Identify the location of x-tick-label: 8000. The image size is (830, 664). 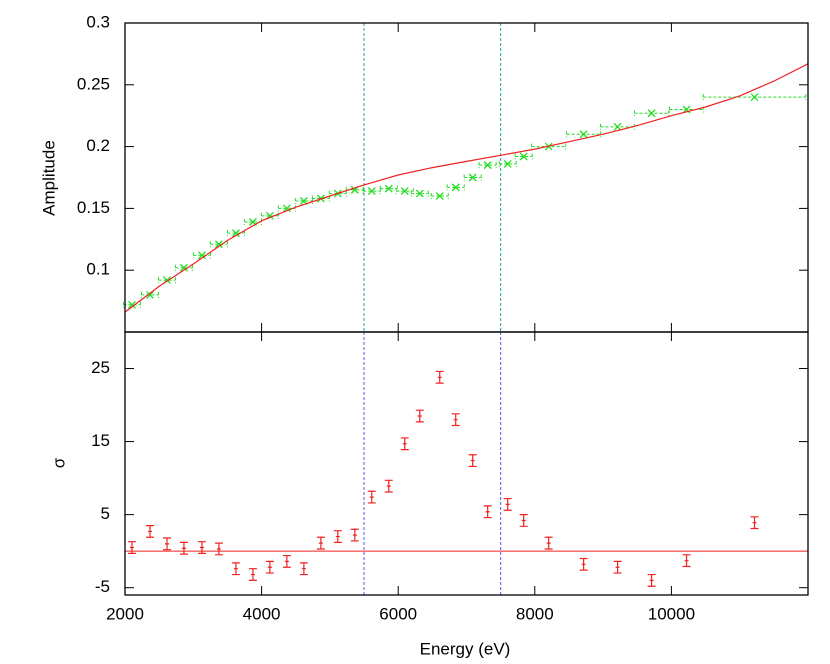
(535, 613).